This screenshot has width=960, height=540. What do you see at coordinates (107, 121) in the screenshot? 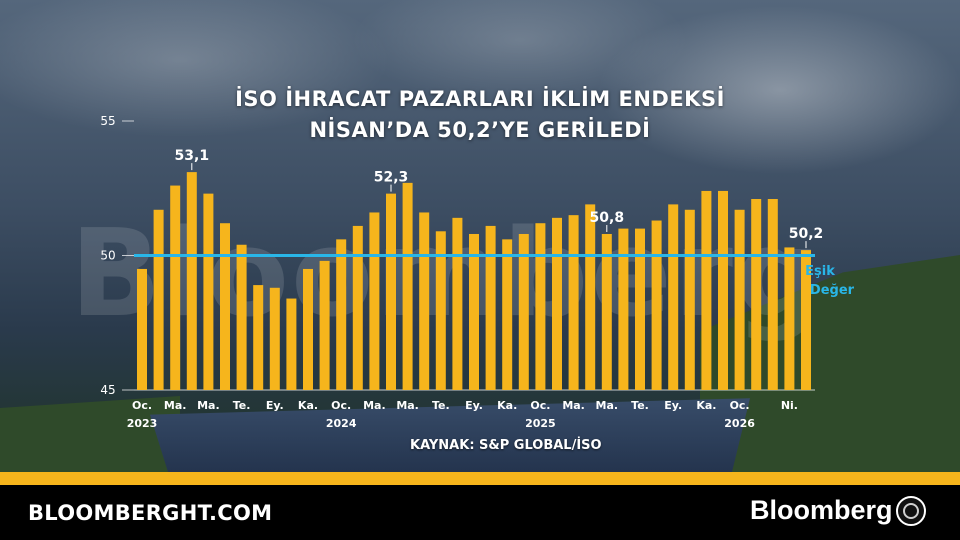
I see `y-tick-label: 55` at bounding box center [107, 121].